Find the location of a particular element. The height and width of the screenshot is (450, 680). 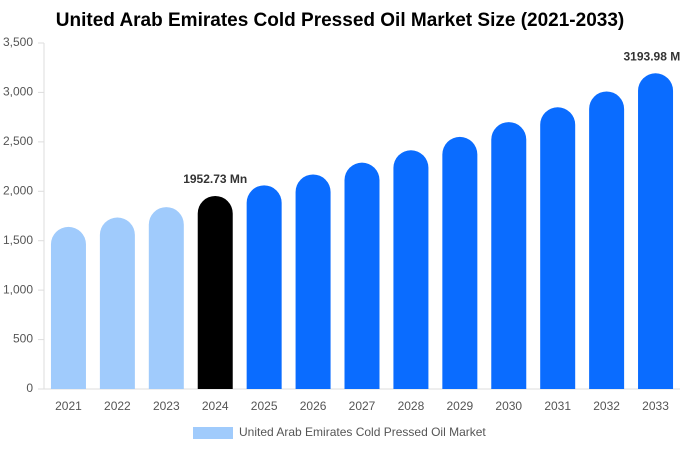

x-tick-label: 2029 is located at coordinates (459, 406).